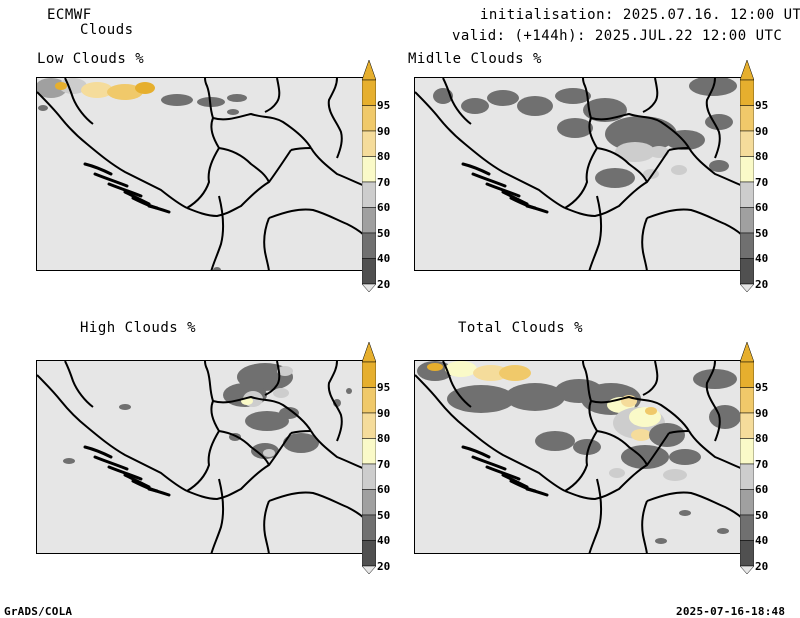 Image resolution: width=800 pixels, height=618 pixels. Describe the element at coordinates (521, 328) in the screenshot. I see `panel-title-total: Total Clouds %` at that location.